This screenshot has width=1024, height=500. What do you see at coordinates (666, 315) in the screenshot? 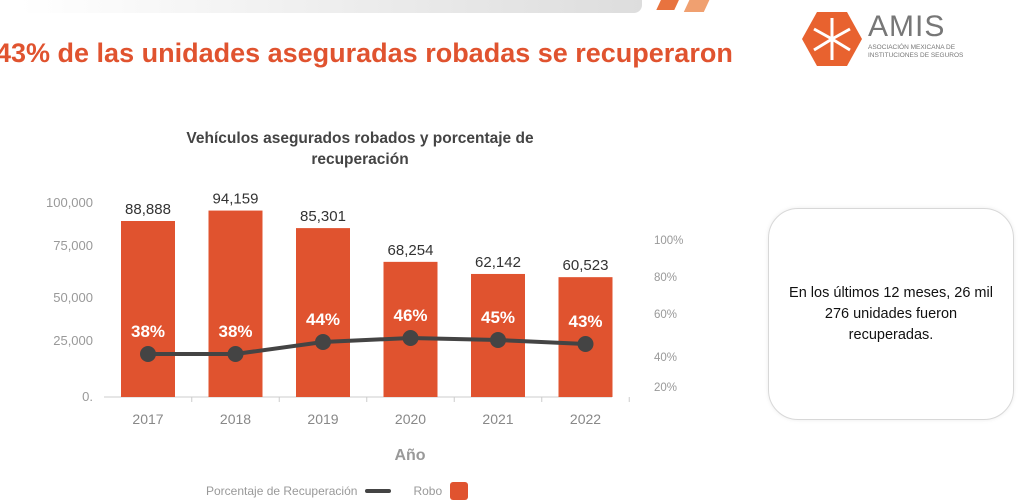
I see `right-y-tick: 60%` at bounding box center [666, 315].